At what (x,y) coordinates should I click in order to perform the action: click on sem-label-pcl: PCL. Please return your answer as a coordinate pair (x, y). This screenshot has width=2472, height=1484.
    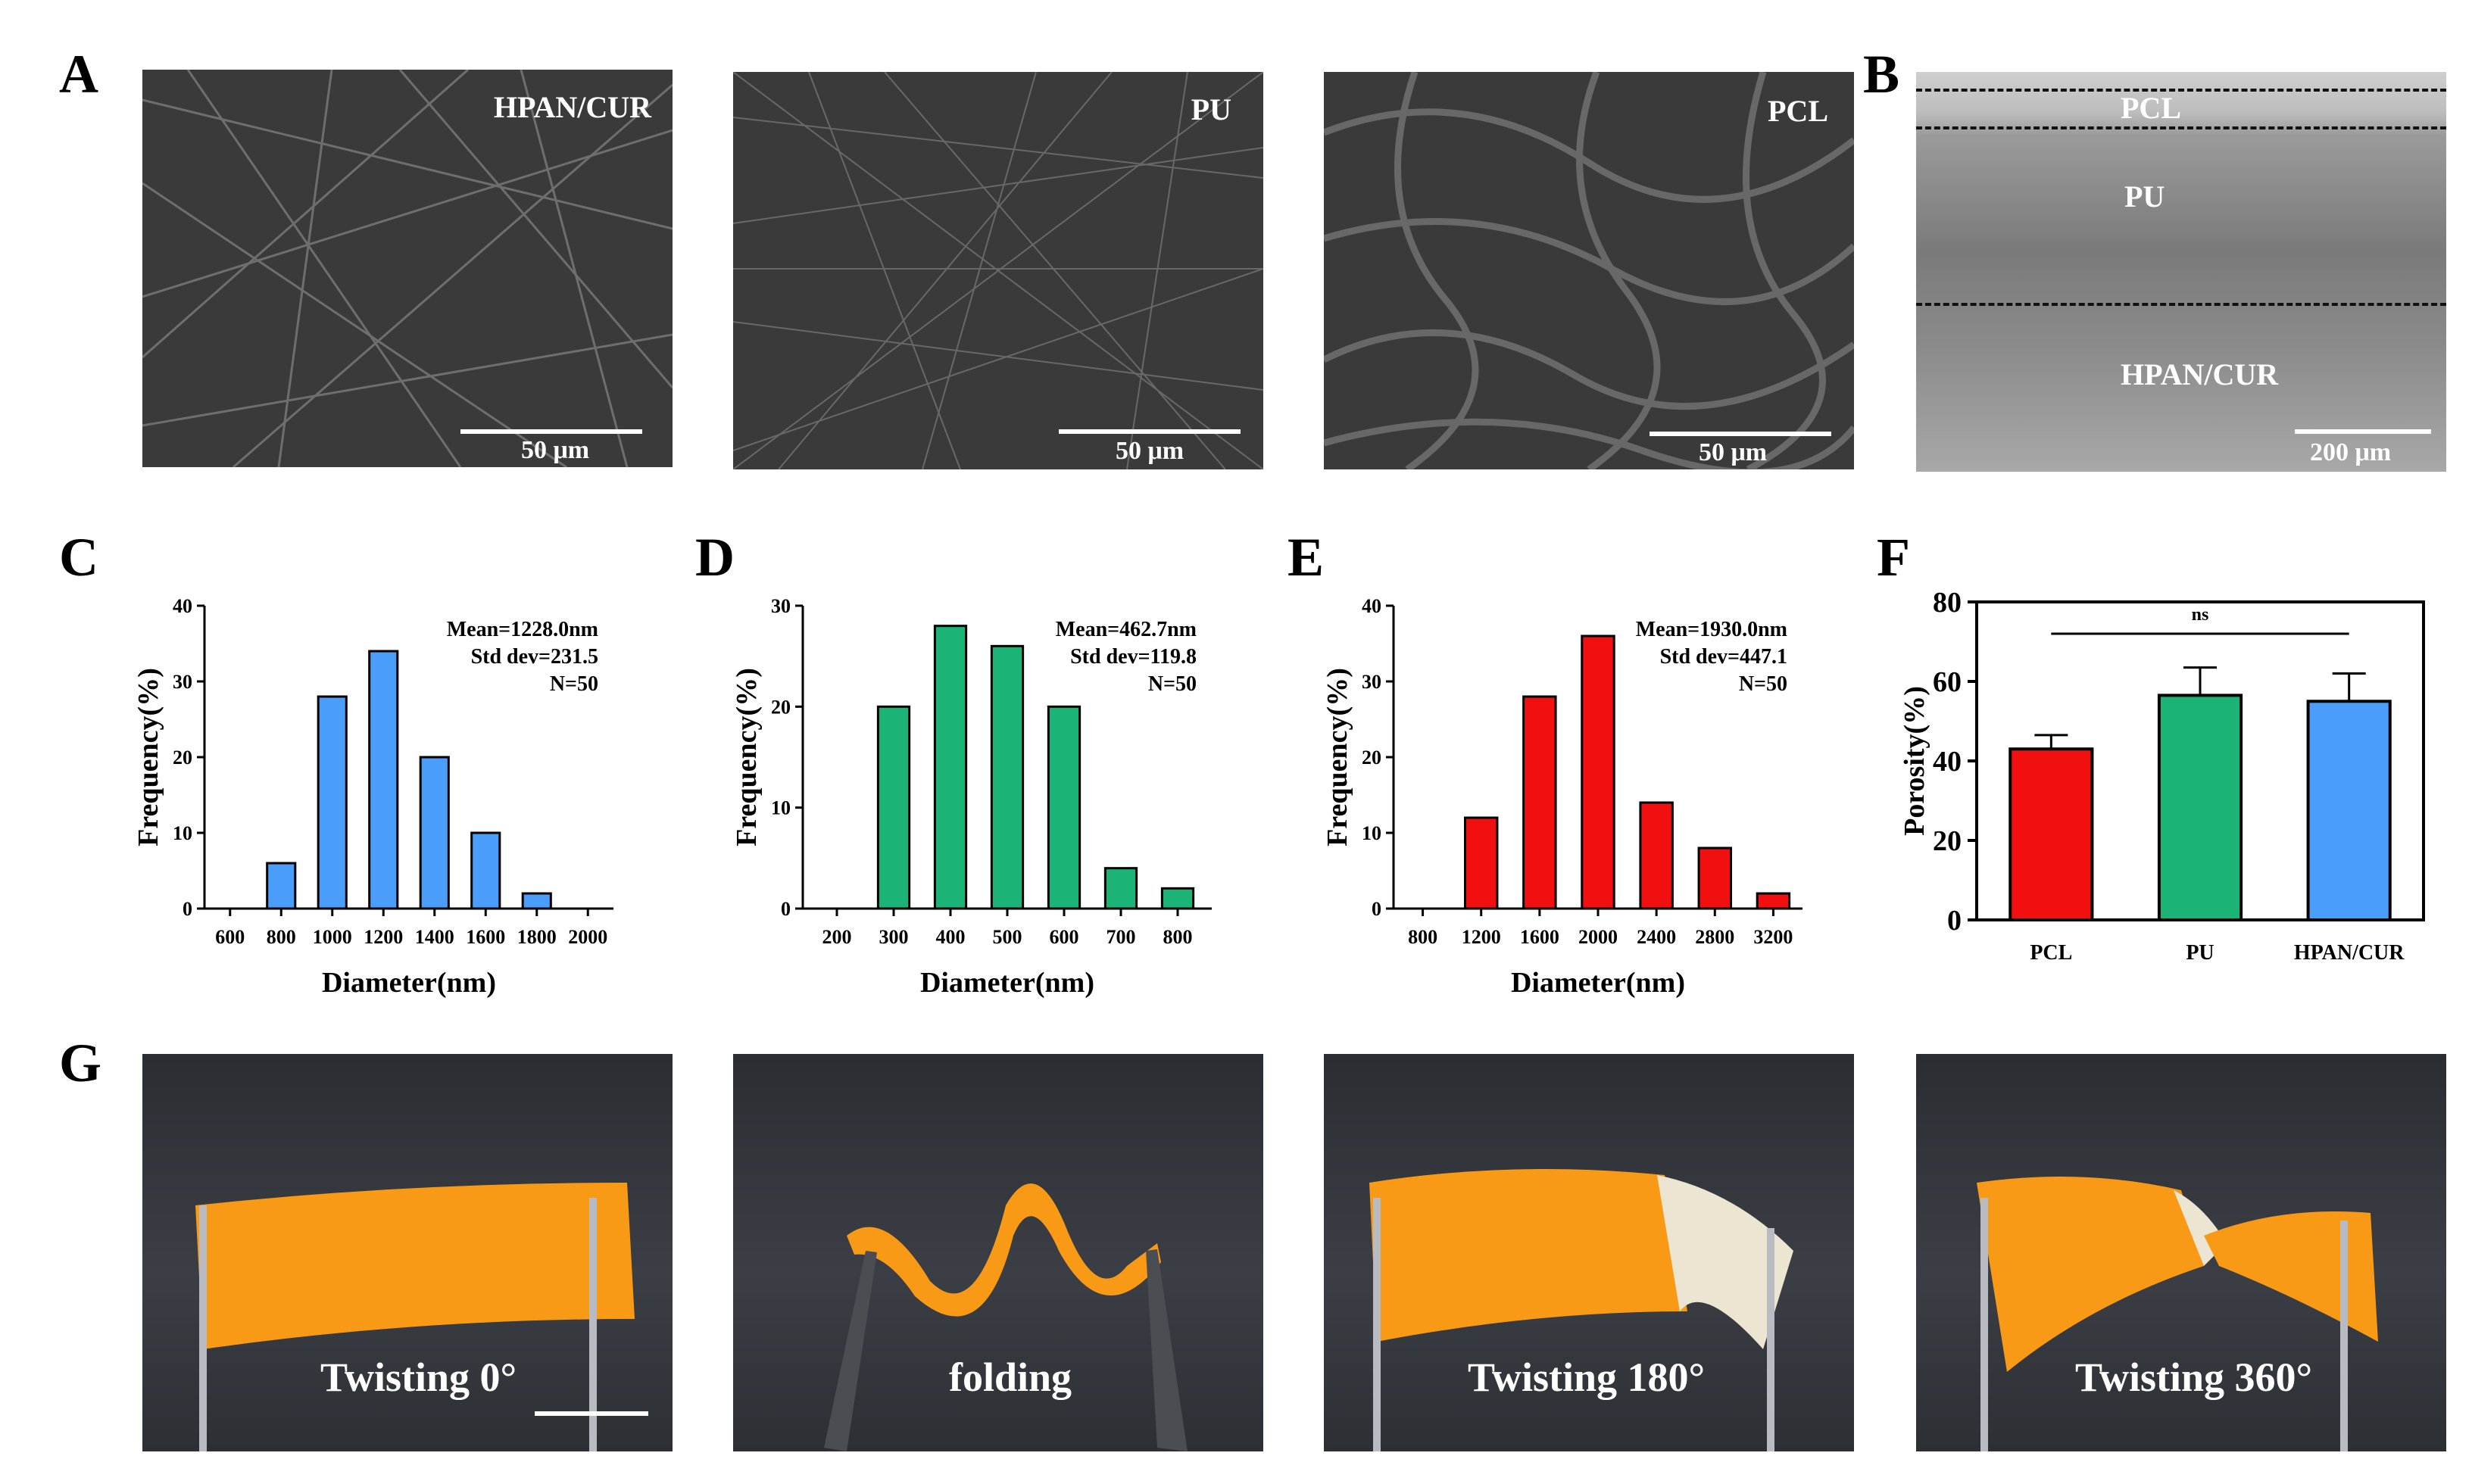
    Looking at the image, I should click on (1798, 111).